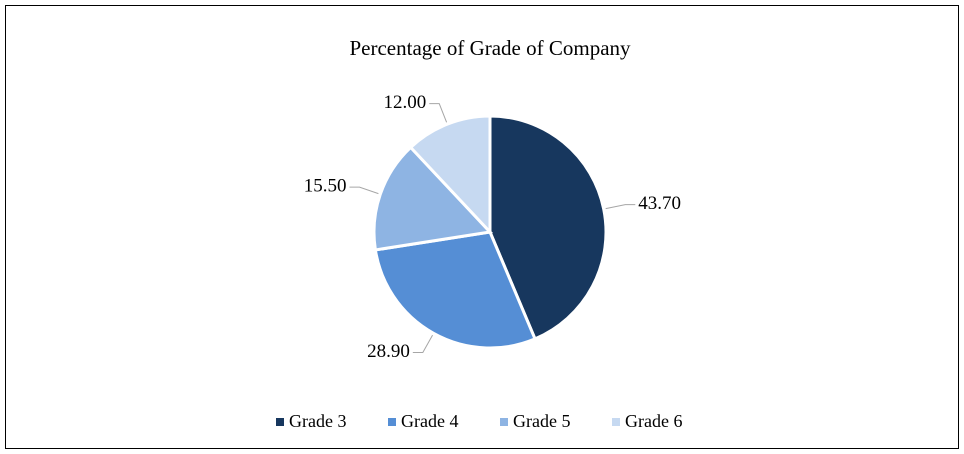 Image resolution: width=964 pixels, height=454 pixels. I want to click on data-label: 43.70, so click(659, 203).